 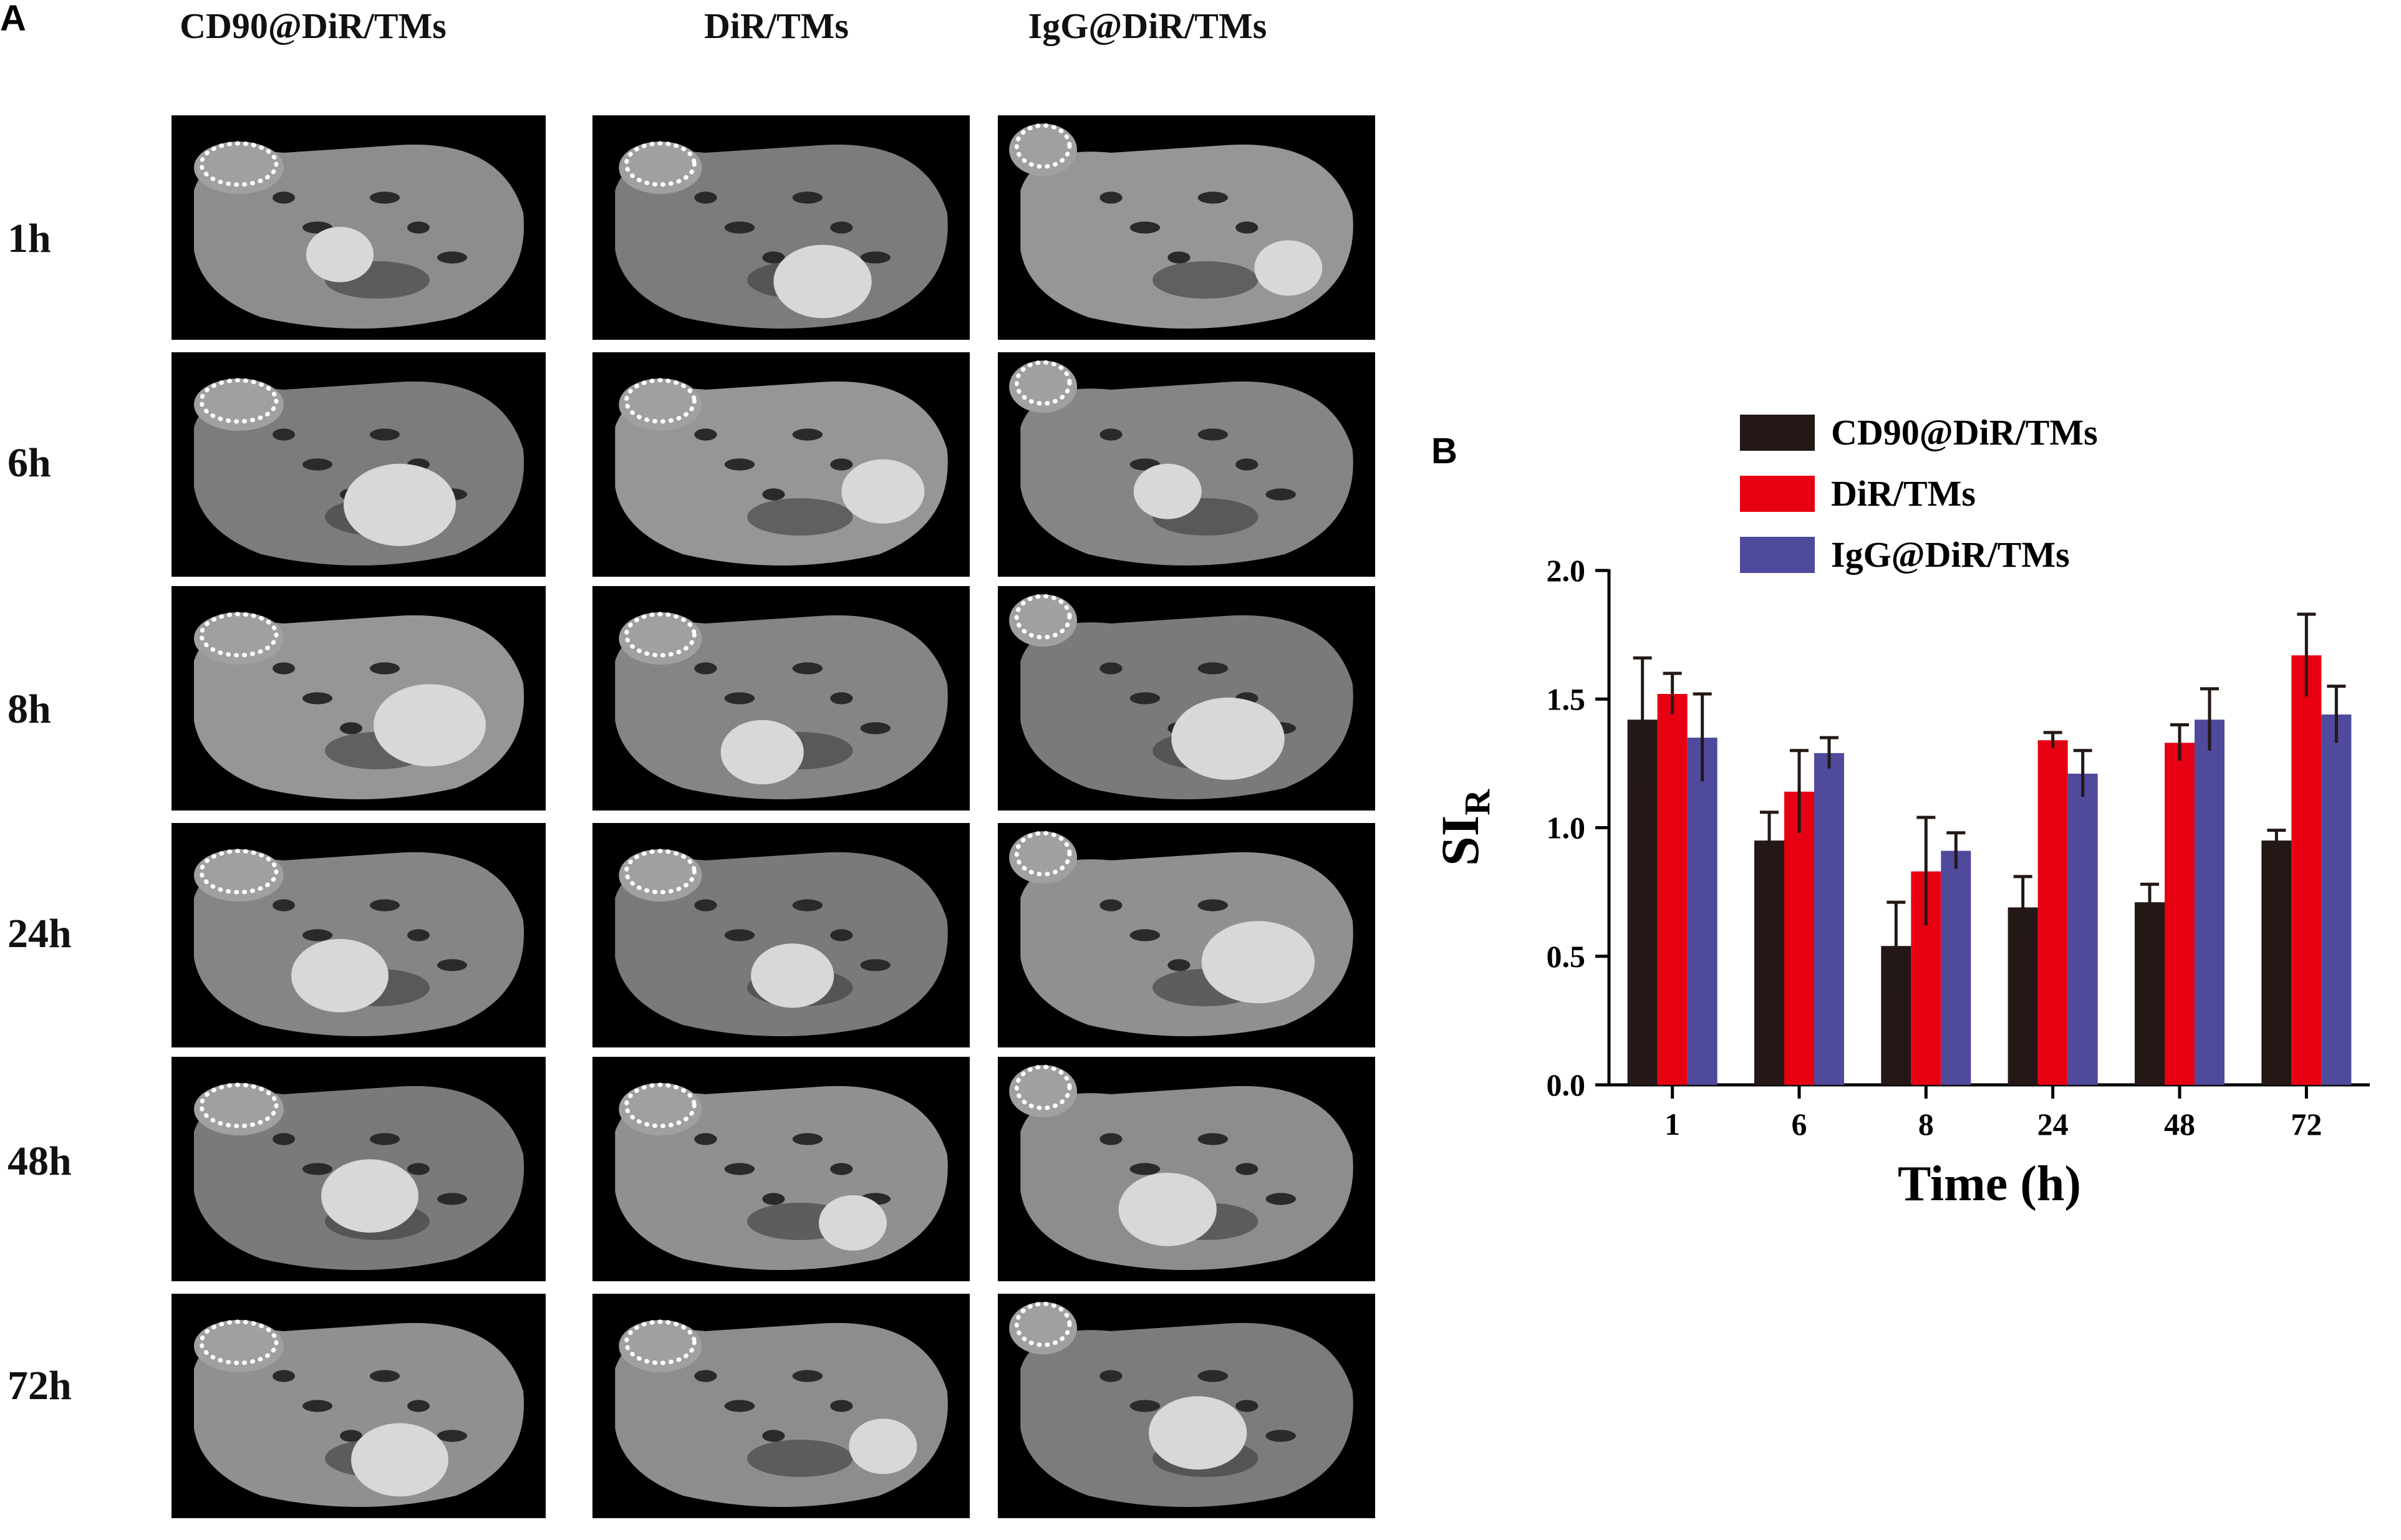 What do you see at coordinates (13, 19) in the screenshot?
I see `panel-letter-a: A` at bounding box center [13, 19].